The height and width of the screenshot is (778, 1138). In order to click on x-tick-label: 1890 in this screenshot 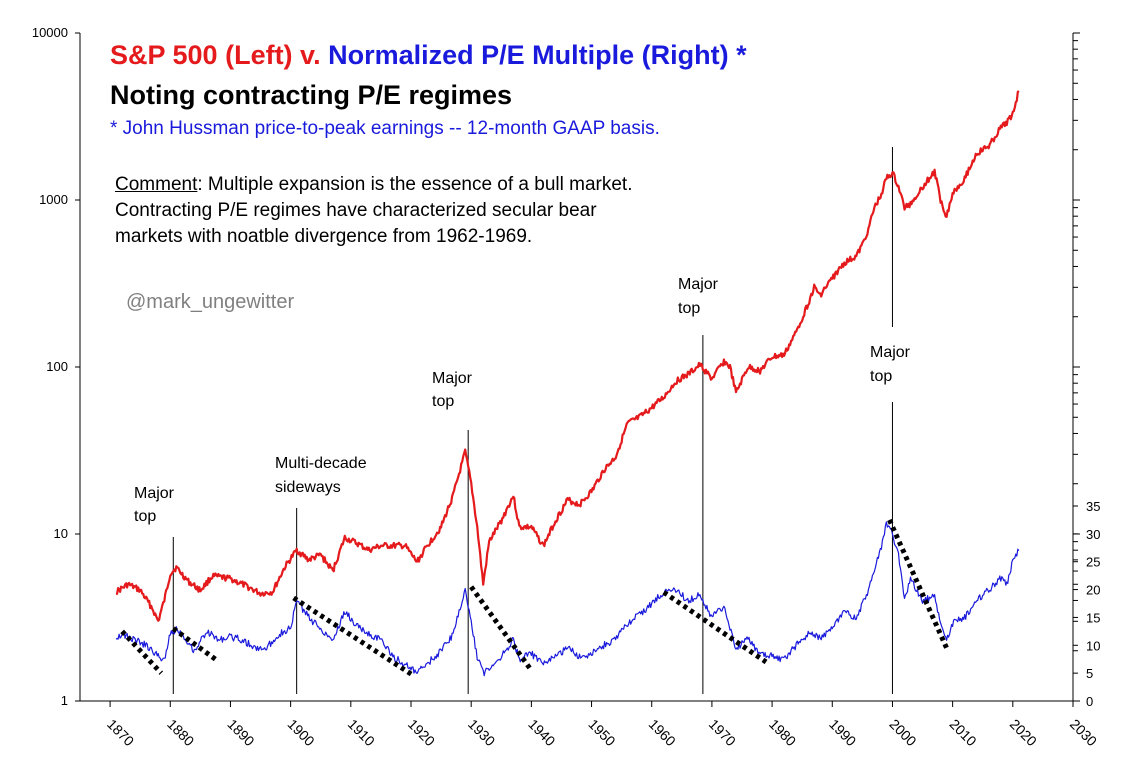, I will do `click(240, 732)`.